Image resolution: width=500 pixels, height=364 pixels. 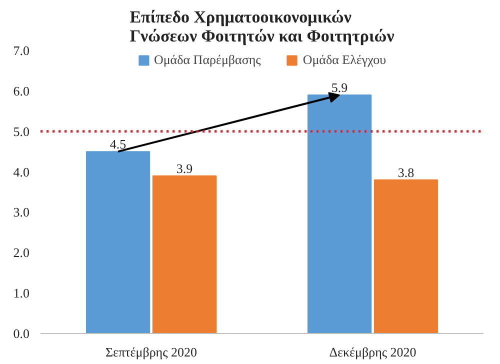 What do you see at coordinates (339, 87) in the screenshot?
I see `data-label: 5.9` at bounding box center [339, 87].